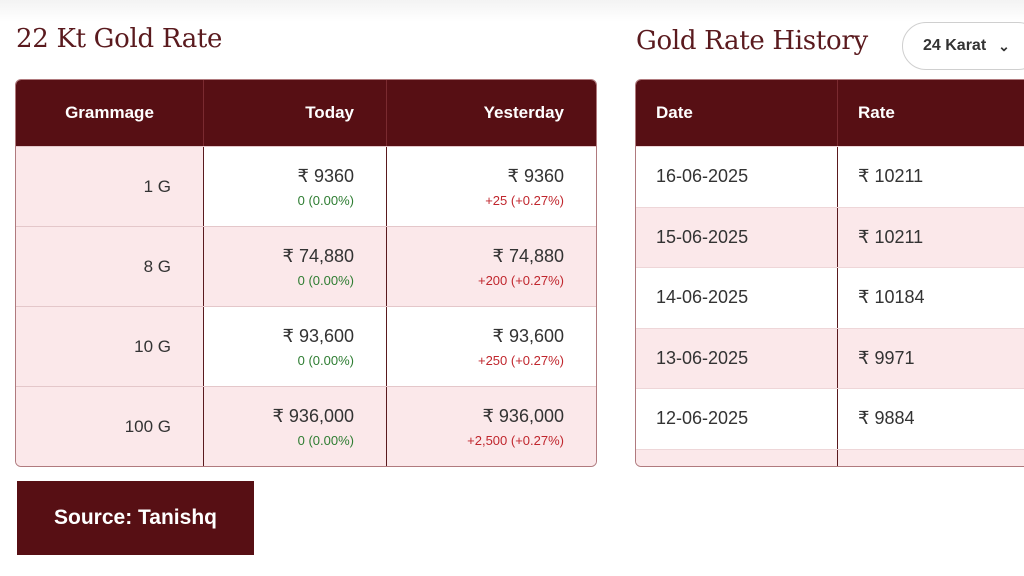 This screenshot has height=576, width=1024. Describe the element at coordinates (737, 457) in the screenshot. I see `history-date-partial` at that location.